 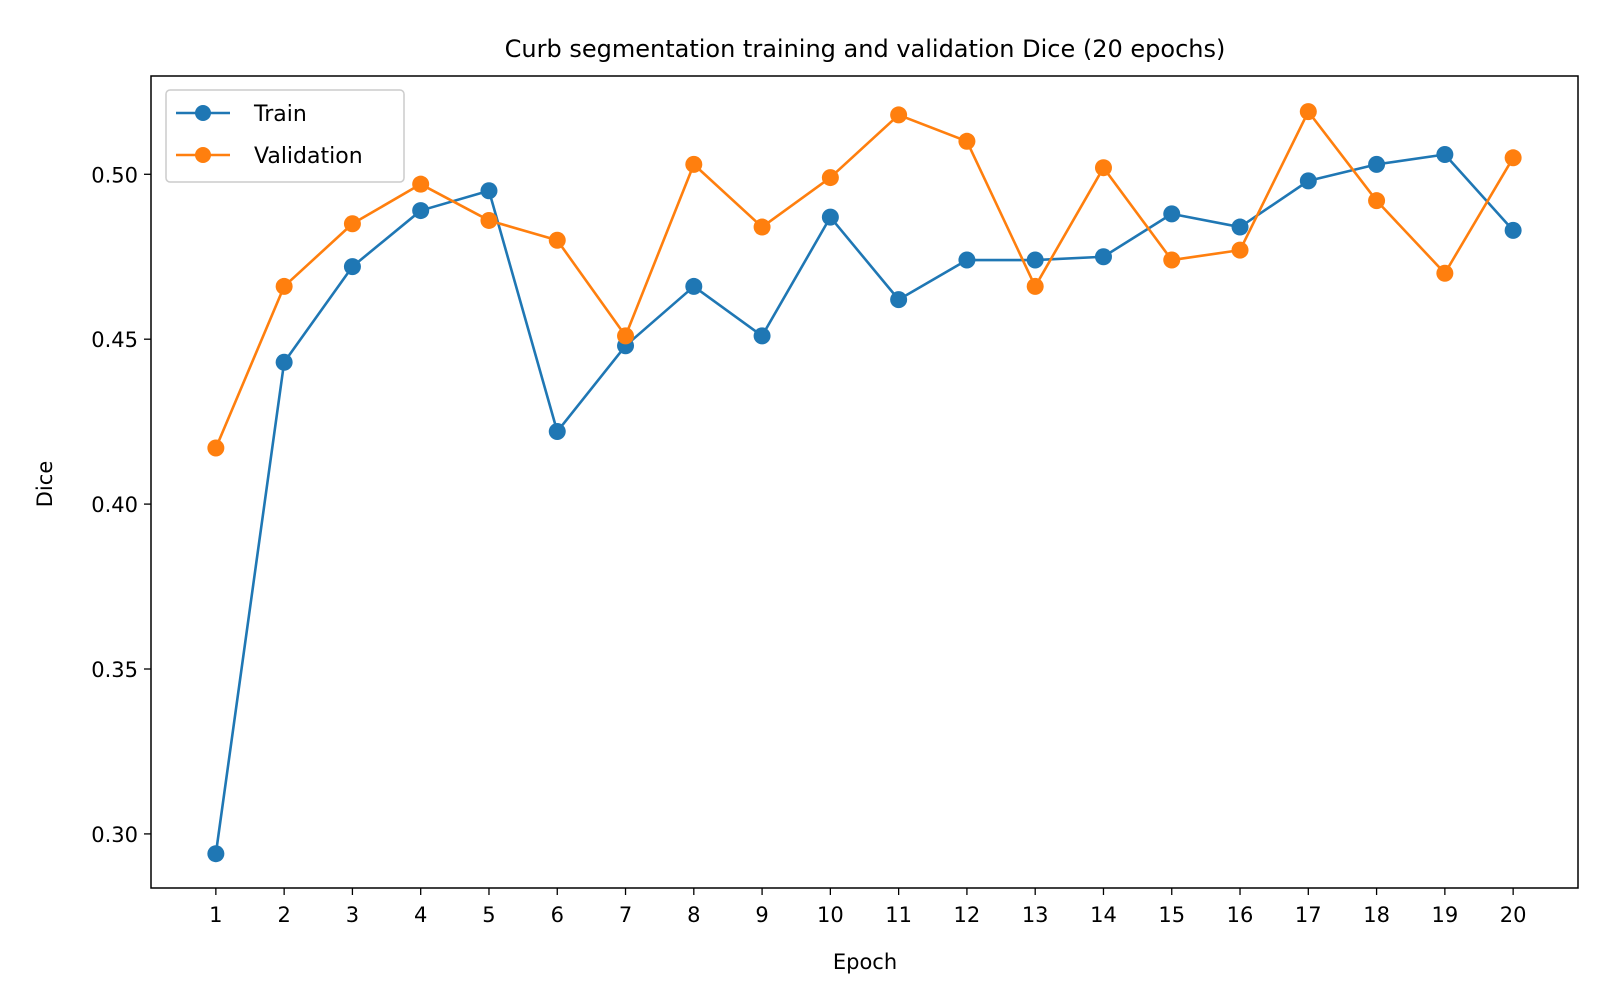 What do you see at coordinates (488, 915) in the screenshot?
I see `x-tick-label: 5` at bounding box center [488, 915].